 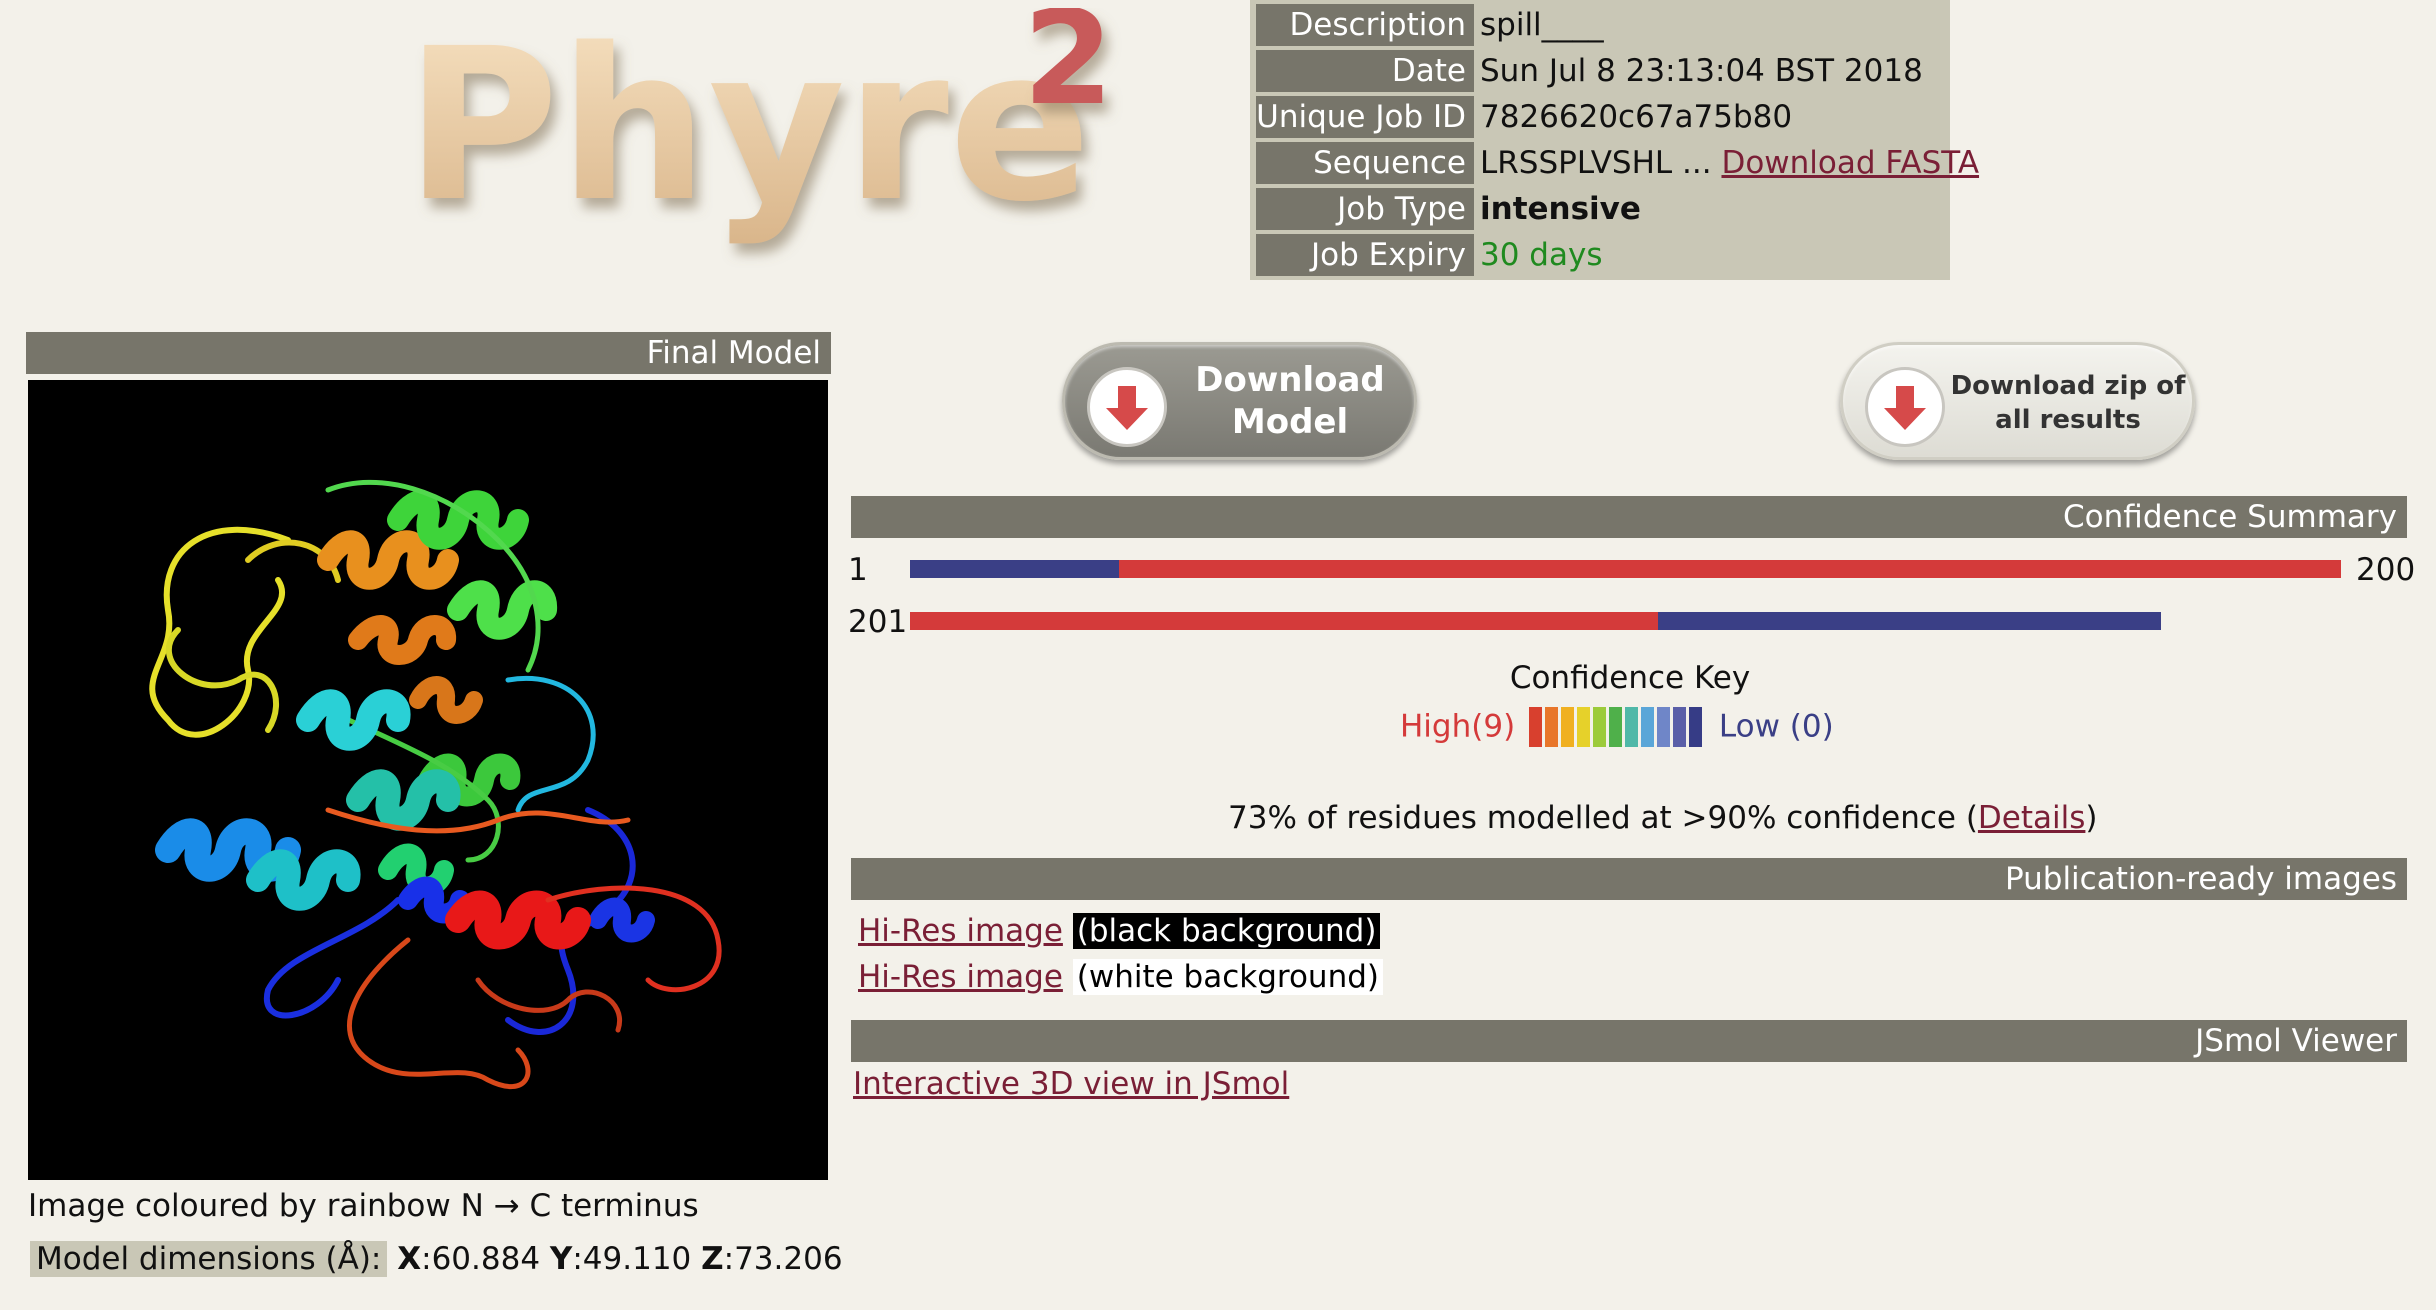 I want to click on jsmol-viewer-header: JSmol Viewer, so click(x=1629, y=1041).